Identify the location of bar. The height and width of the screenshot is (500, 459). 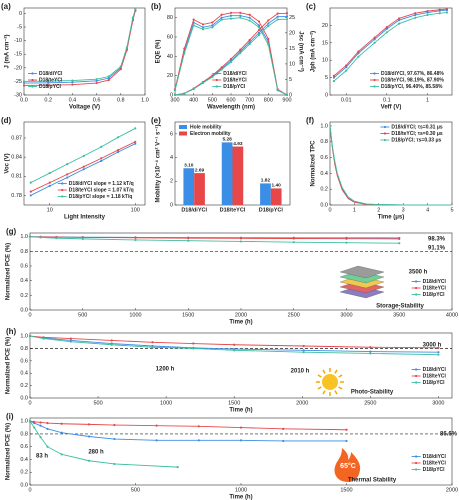
(238, 175).